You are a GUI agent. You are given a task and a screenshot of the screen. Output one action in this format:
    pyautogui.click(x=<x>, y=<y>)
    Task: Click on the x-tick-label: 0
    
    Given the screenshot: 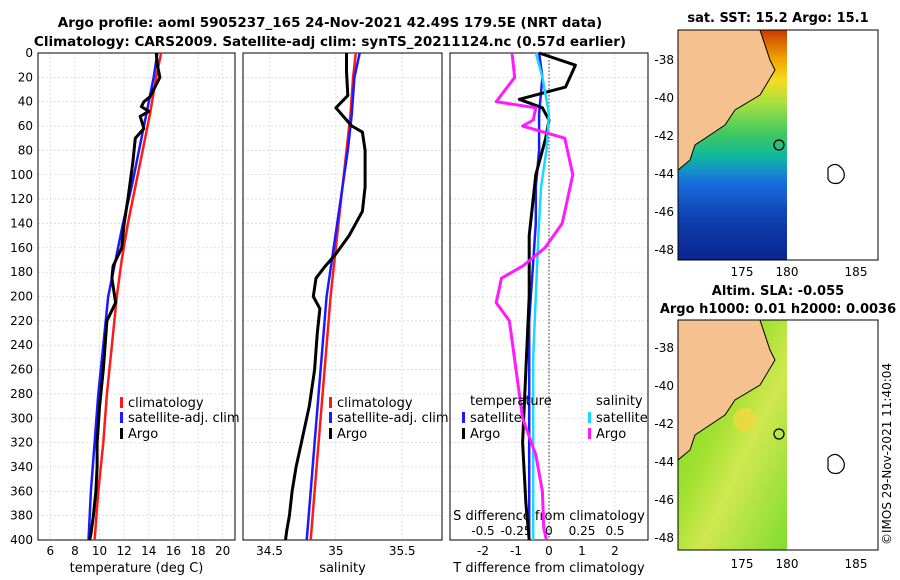 What is the action you would take?
    pyautogui.click(x=549, y=551)
    